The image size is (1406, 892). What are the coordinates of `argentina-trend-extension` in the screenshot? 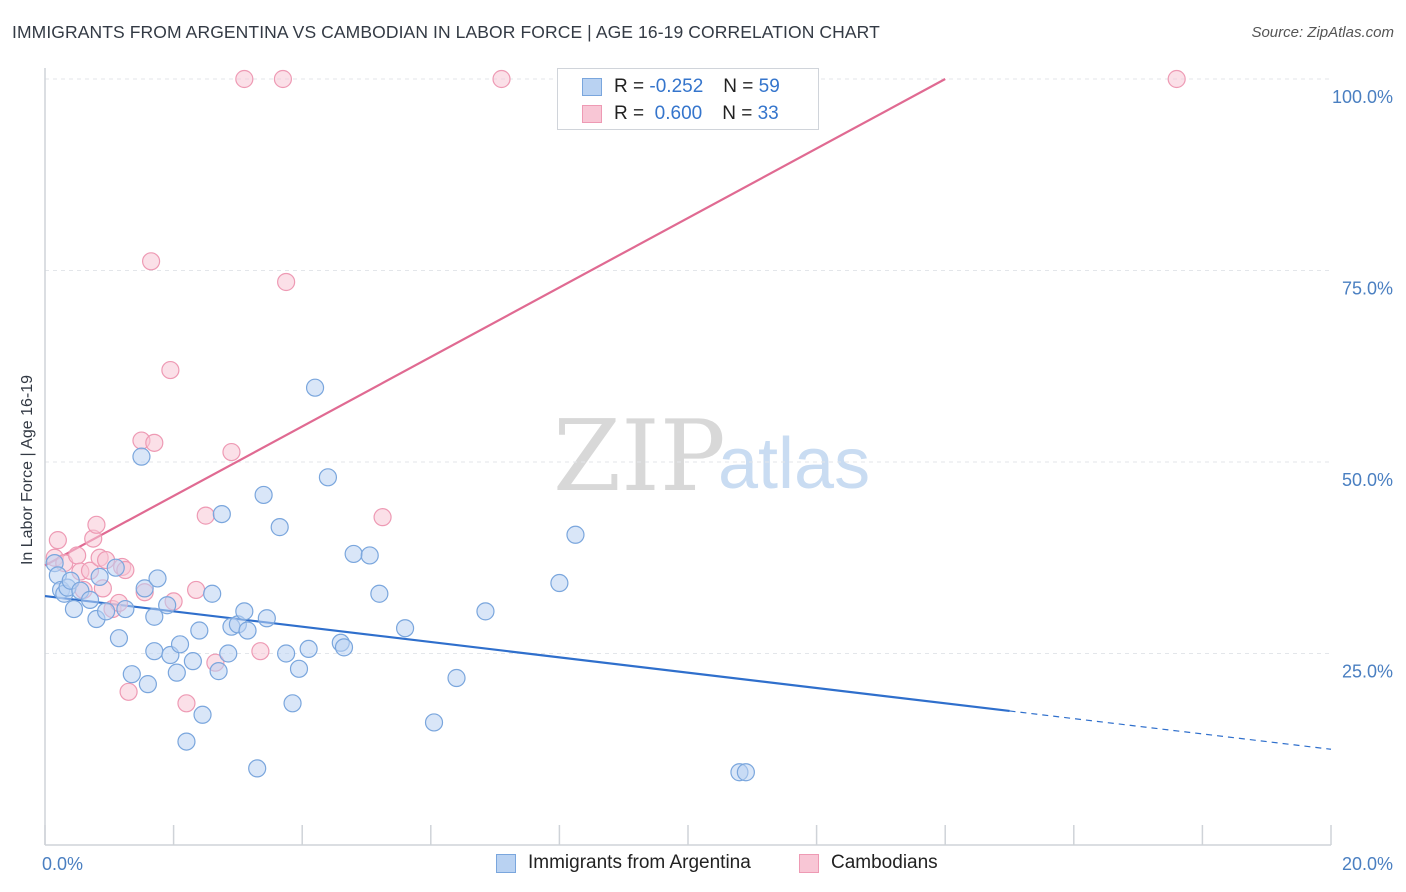 It's located at (1170, 730).